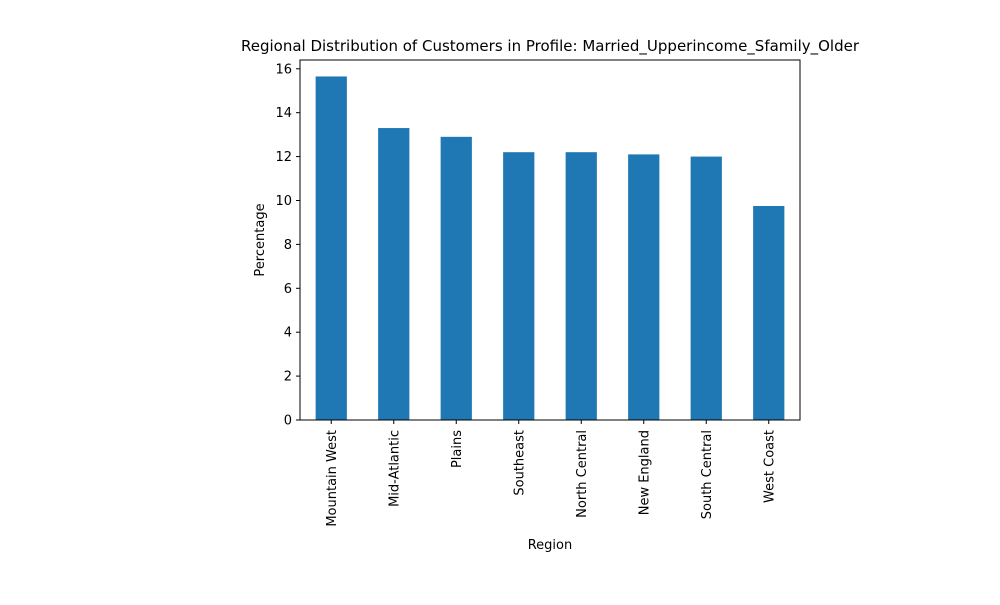 The height and width of the screenshot is (605, 1000). I want to click on y-tick-label: 0, so click(288, 421).